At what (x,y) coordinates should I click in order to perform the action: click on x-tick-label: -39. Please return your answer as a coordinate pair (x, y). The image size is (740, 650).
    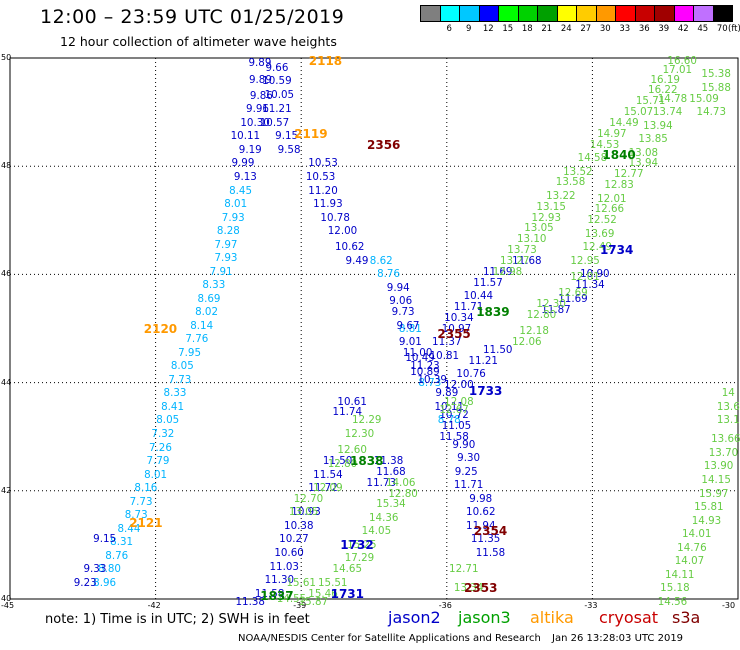
    Looking at the image, I should click on (300, 605).